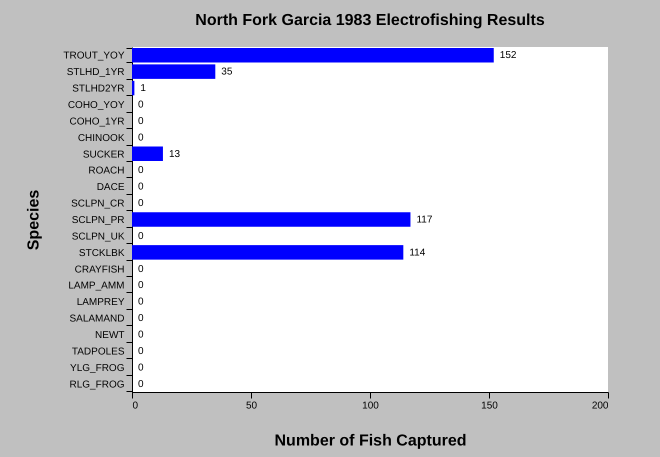 Image resolution: width=660 pixels, height=457 pixels. I want to click on x-tick-label: 200, so click(600, 406).